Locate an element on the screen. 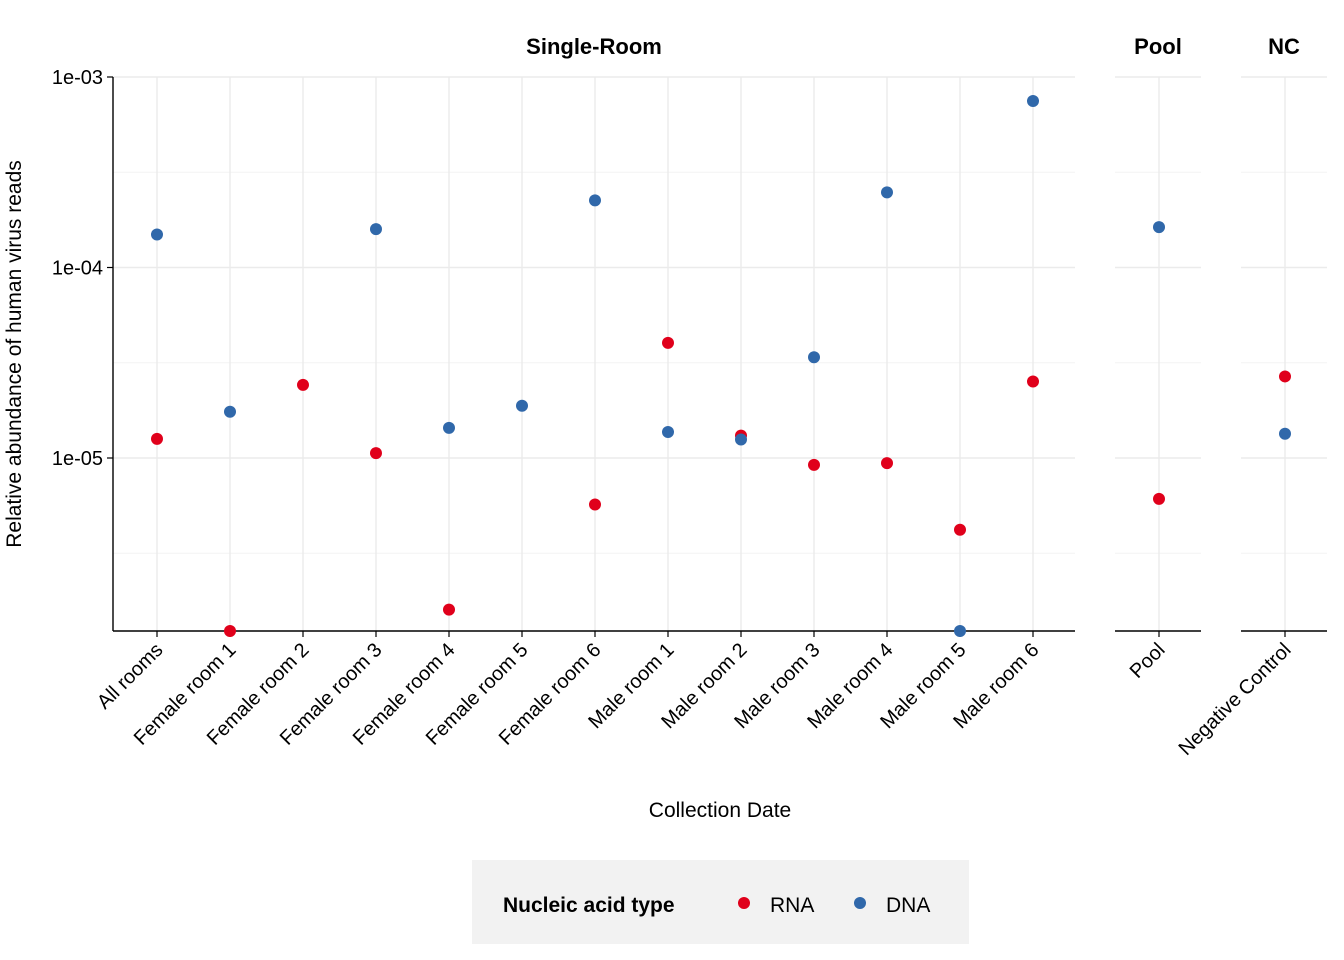  y-axis-title: Relative abundance of human virus reads is located at coordinates (14, 354).